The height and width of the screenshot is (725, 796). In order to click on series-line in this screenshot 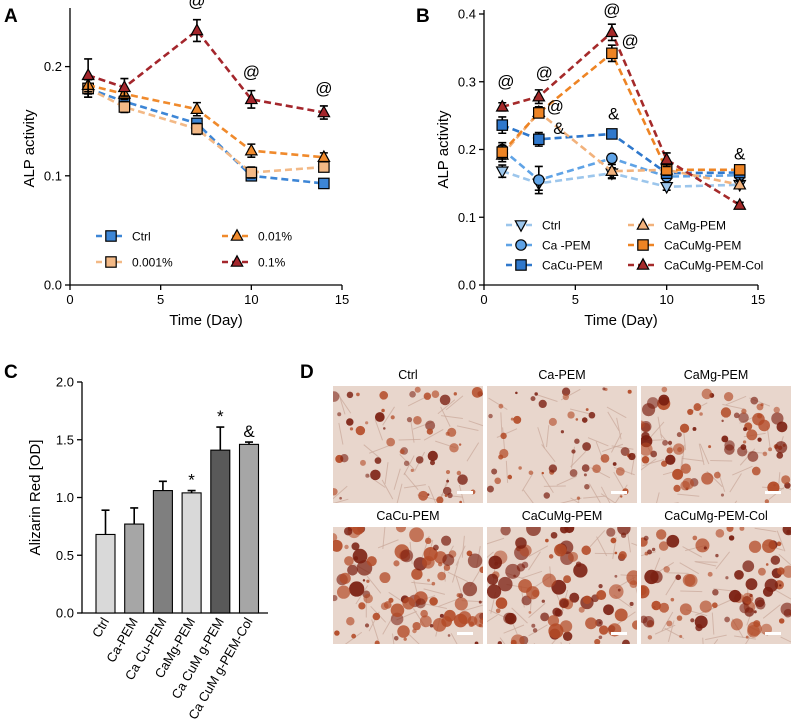, I will do `click(620, 148)`.